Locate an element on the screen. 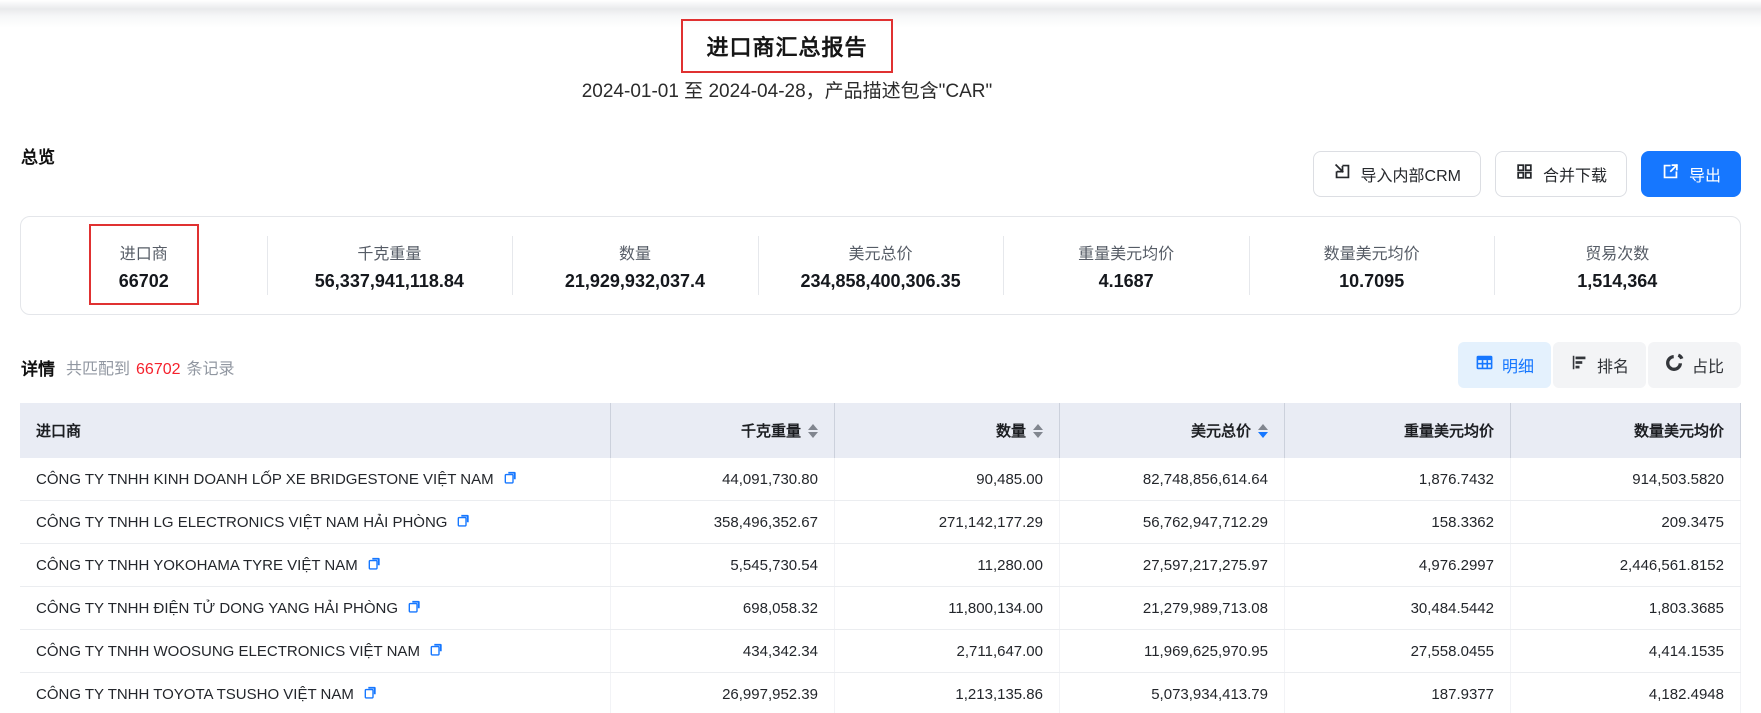 The width and height of the screenshot is (1761, 713). stat-value: 10.7095 is located at coordinates (1372, 280).